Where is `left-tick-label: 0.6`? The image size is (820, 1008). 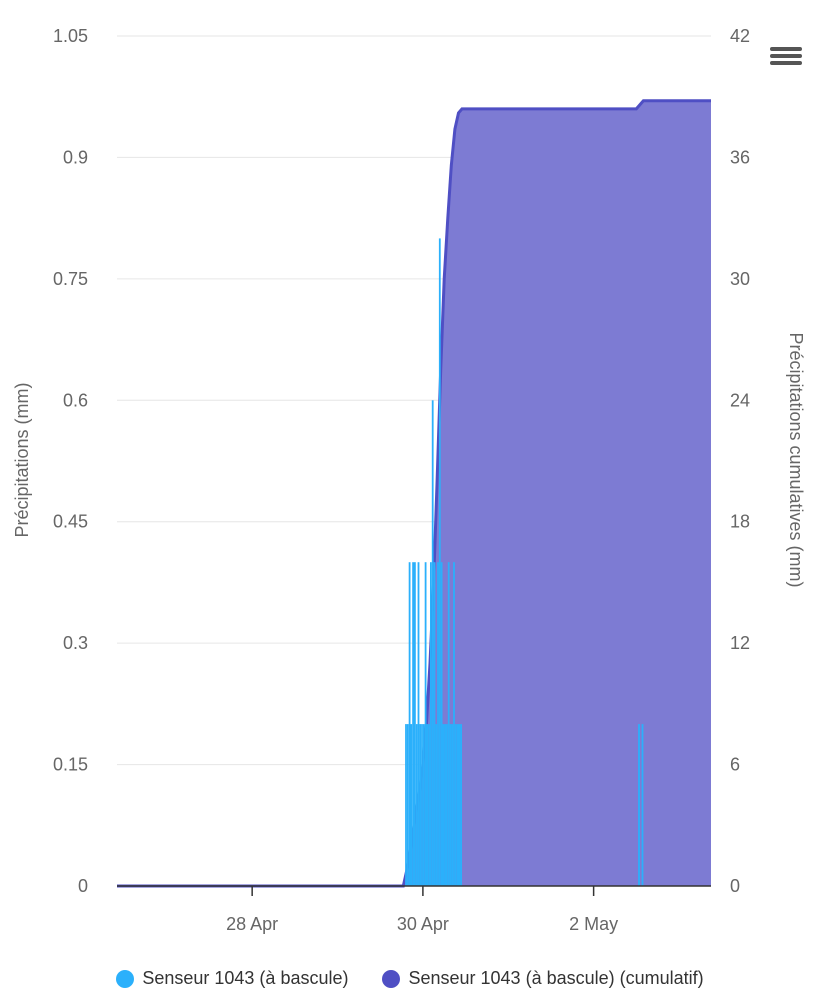
left-tick-label: 0.6 is located at coordinates (75, 400).